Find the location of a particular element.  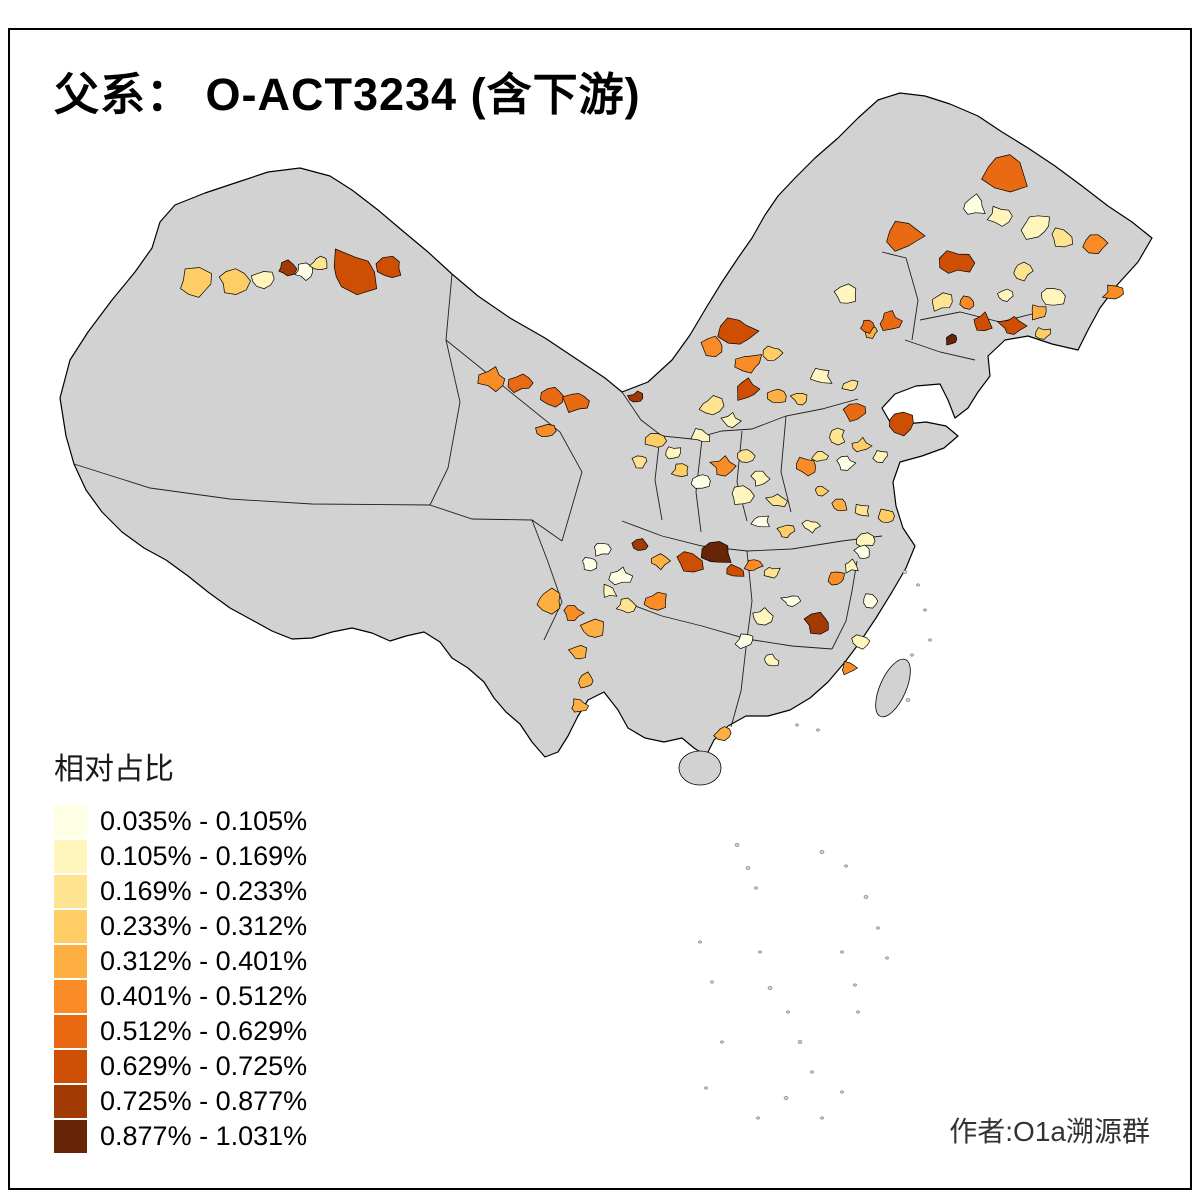

south-china-sea-islands is located at coordinates (815, 845).